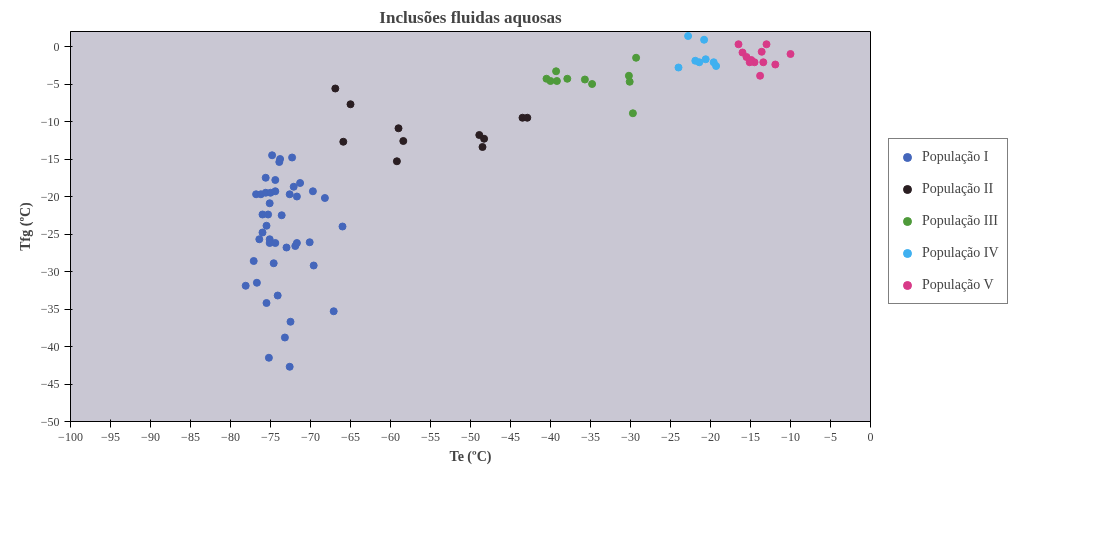 The image size is (1114, 537). Describe the element at coordinates (50, 234) in the screenshot. I see `y-tick-label: −25` at that location.